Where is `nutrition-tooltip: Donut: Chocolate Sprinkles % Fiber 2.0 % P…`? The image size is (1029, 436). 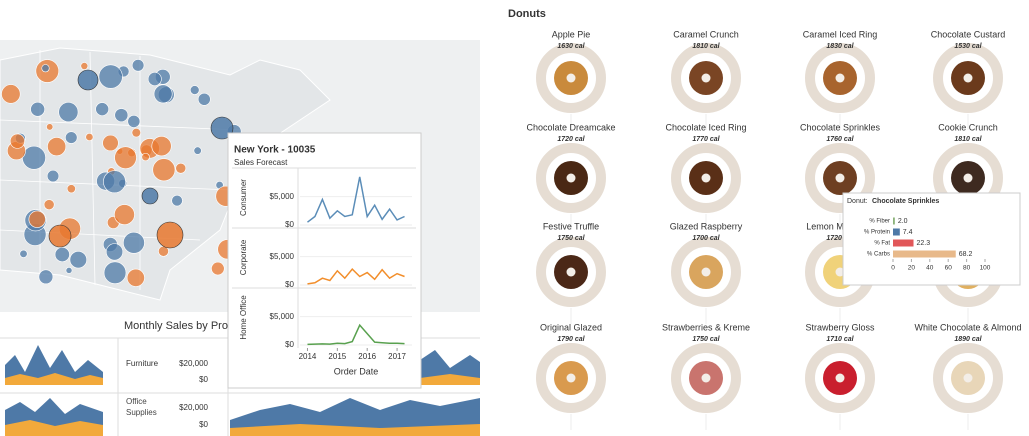 nutrition-tooltip: Donut: Chocolate Sprinkles % Fiber 2.0 % P… is located at coordinates (931, 239).